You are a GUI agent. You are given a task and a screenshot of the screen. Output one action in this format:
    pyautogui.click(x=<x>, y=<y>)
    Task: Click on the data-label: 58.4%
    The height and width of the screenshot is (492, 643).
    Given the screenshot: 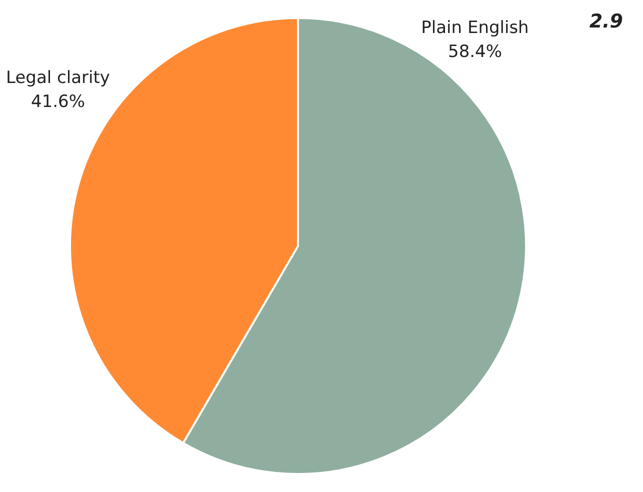 What is the action you would take?
    pyautogui.click(x=475, y=52)
    